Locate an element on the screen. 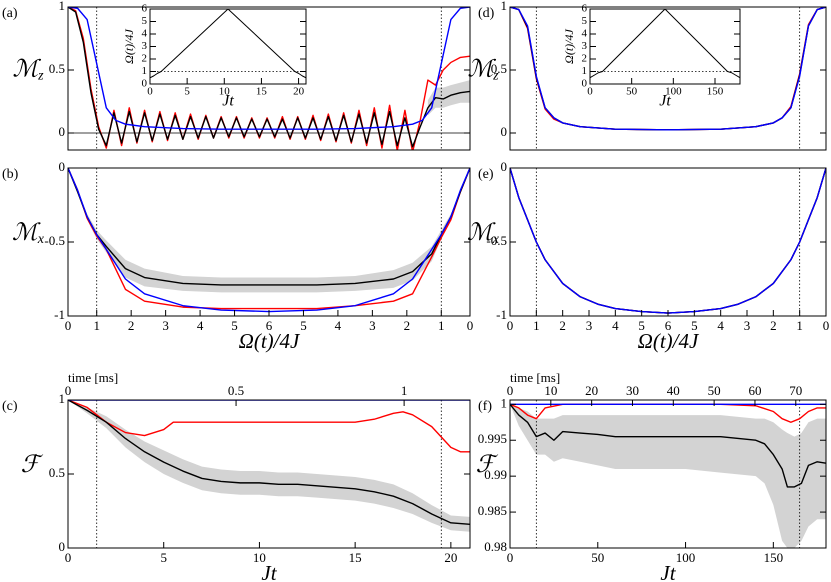  y-axis-label-sub: x is located at coordinates (41, 239).